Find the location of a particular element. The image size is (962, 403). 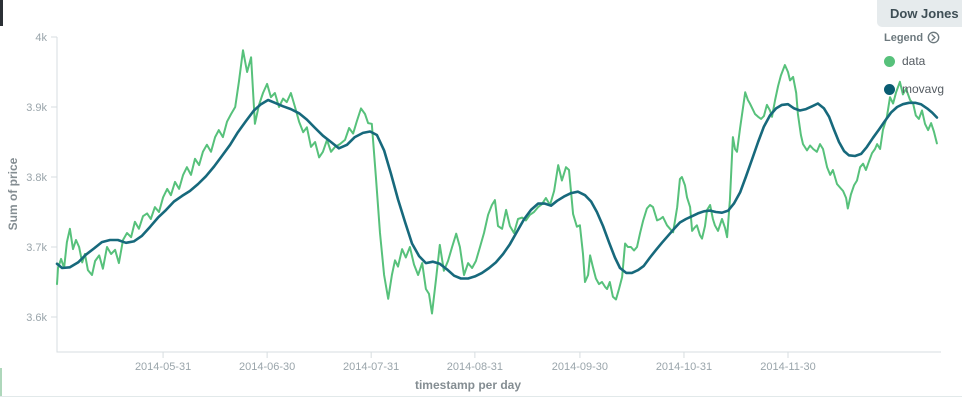

legend-label: Legend is located at coordinates (904, 37).